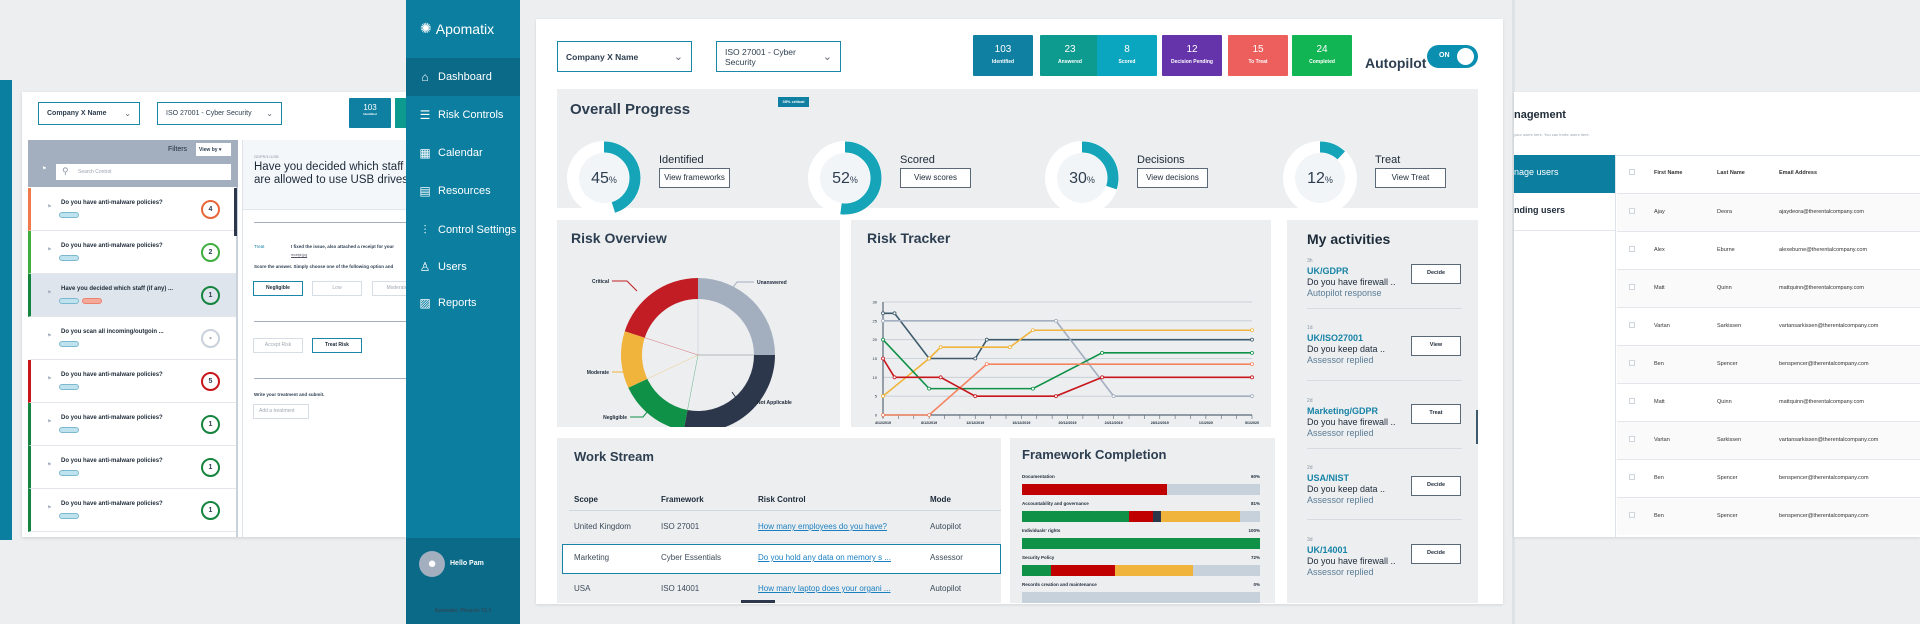 The width and height of the screenshot is (1920, 624). What do you see at coordinates (1322, 55) in the screenshot?
I see `stat-tile-completed: 24 Completed` at bounding box center [1322, 55].